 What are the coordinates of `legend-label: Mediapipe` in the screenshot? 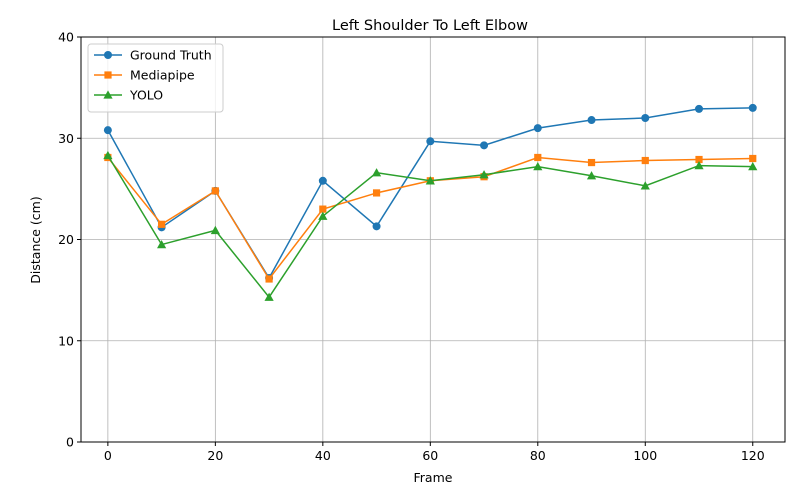 It's located at (162, 75).